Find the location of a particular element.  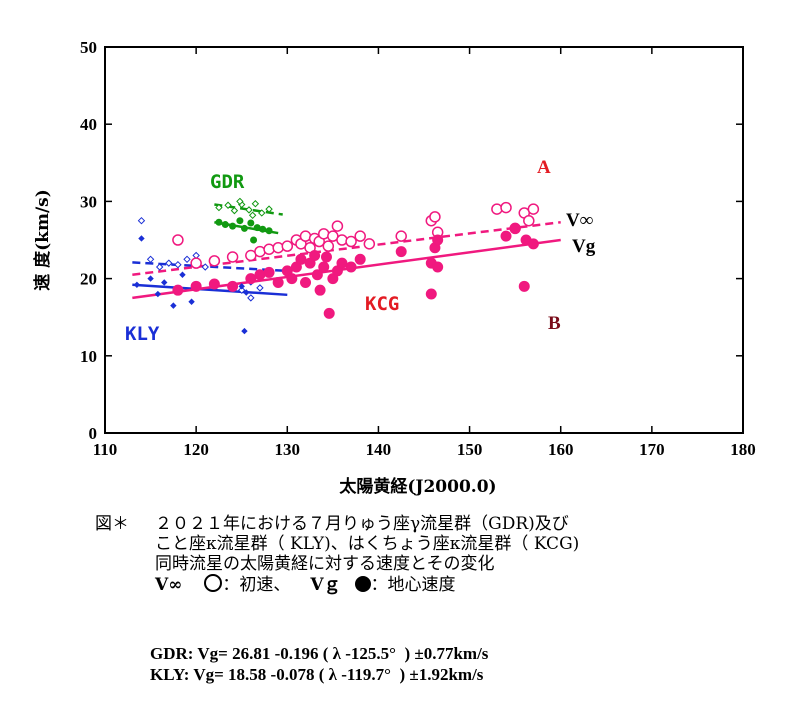

annotation-vg: Vg is located at coordinates (584, 246).